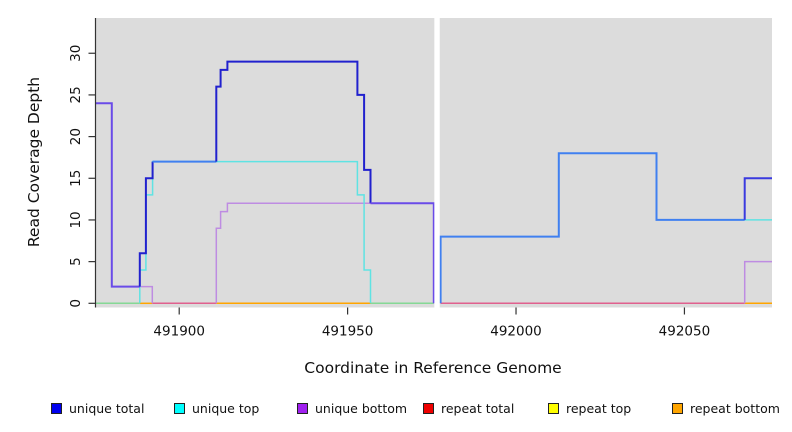 This screenshot has width=792, height=432. Describe the element at coordinates (685, 332) in the screenshot. I see `x-tick-label: 492050` at that location.